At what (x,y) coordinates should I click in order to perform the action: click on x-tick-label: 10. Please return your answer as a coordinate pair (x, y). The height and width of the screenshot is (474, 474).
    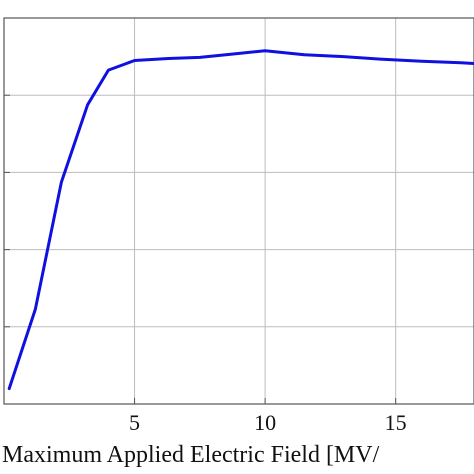
    Looking at the image, I should click on (265, 422).